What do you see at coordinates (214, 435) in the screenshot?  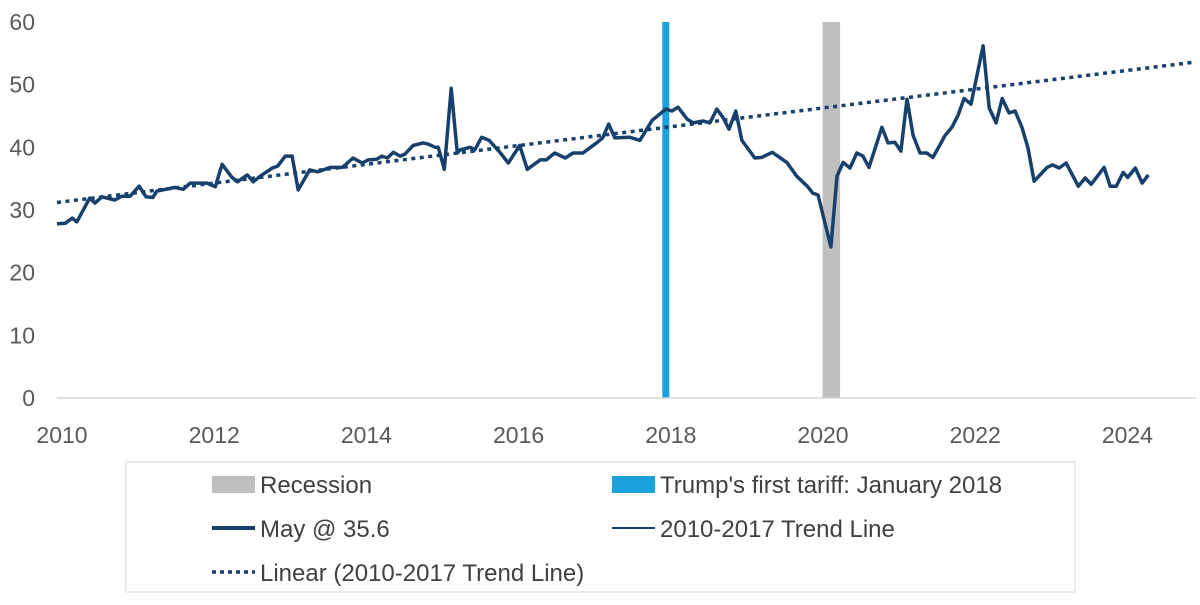 I see `x-tick-label: 2012` at bounding box center [214, 435].